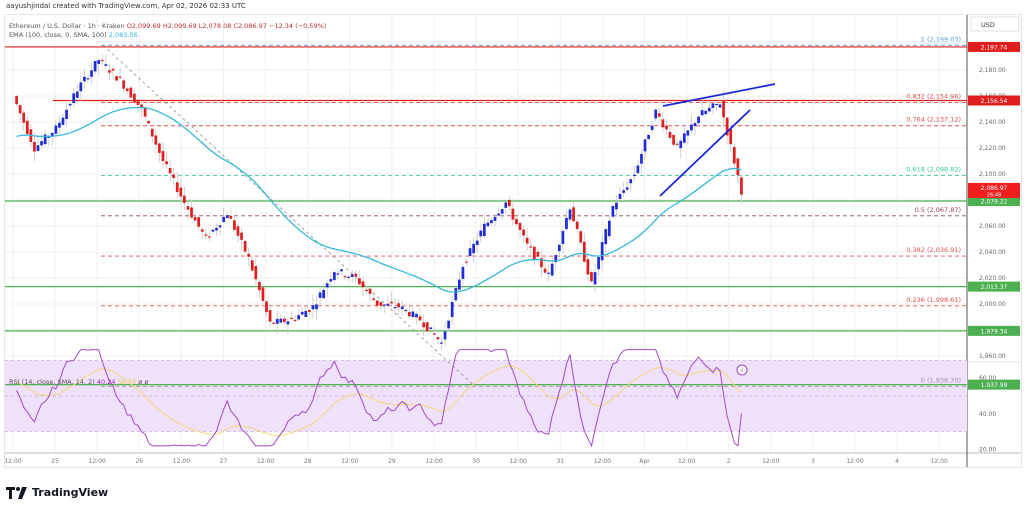 This screenshot has height=512, width=1024. I want to click on sr-price-tag-text: 2,156.54, so click(994, 101).